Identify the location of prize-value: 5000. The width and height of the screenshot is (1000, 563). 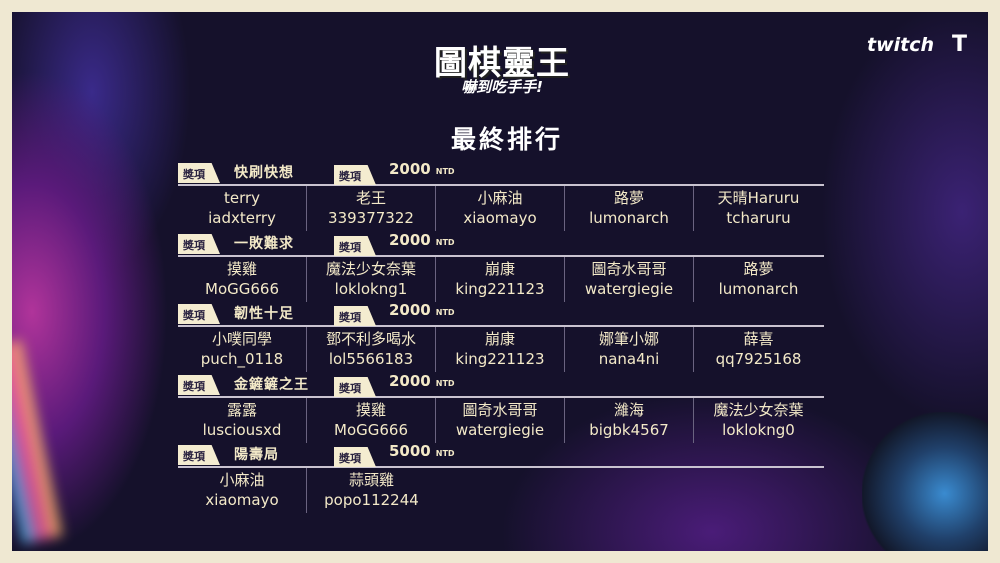
(410, 451).